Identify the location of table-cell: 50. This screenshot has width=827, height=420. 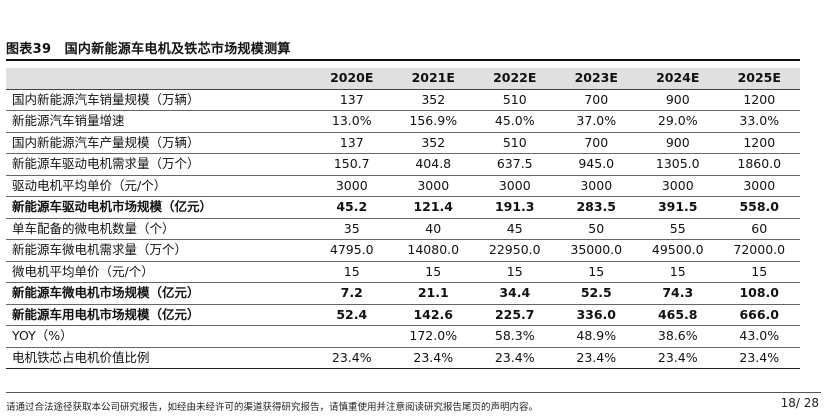
(596, 229).